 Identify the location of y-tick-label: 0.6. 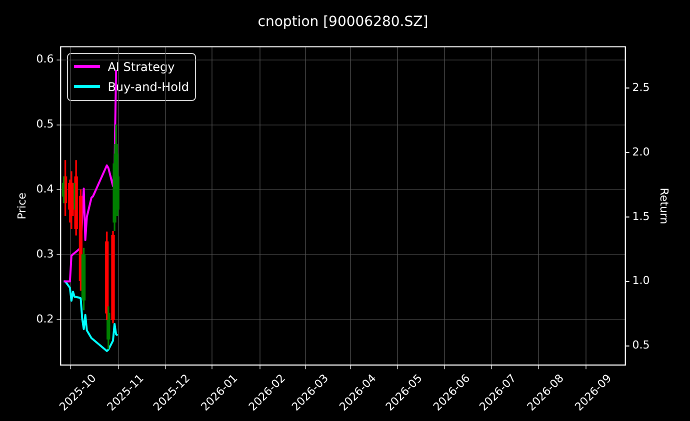
(45, 59).